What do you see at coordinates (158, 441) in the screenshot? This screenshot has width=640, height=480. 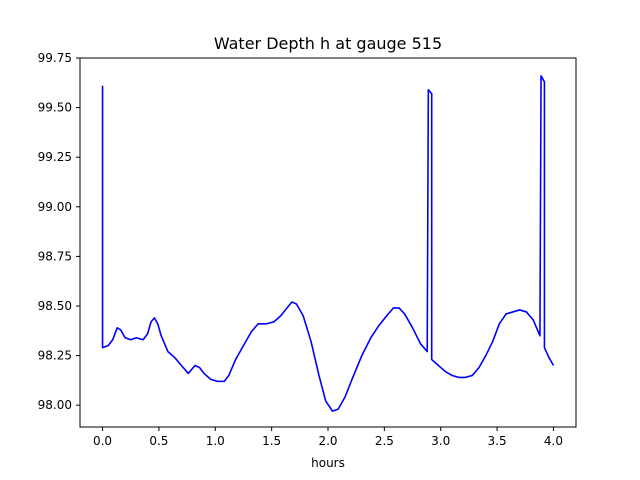 I see `x-tick-label: 0.5` at bounding box center [158, 441].